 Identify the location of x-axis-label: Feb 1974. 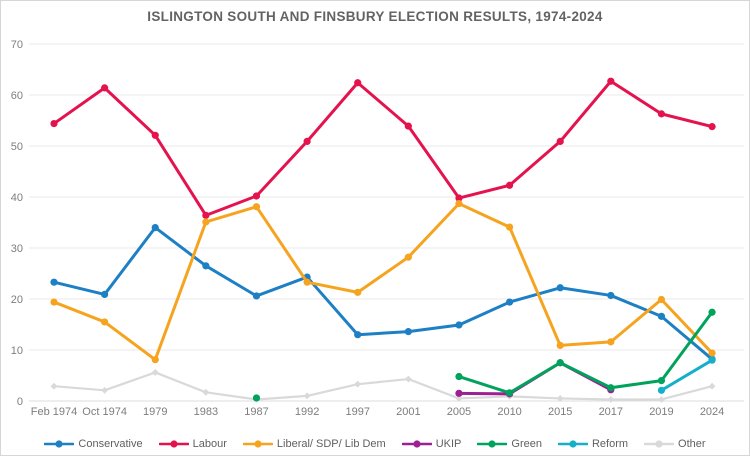
(54, 412).